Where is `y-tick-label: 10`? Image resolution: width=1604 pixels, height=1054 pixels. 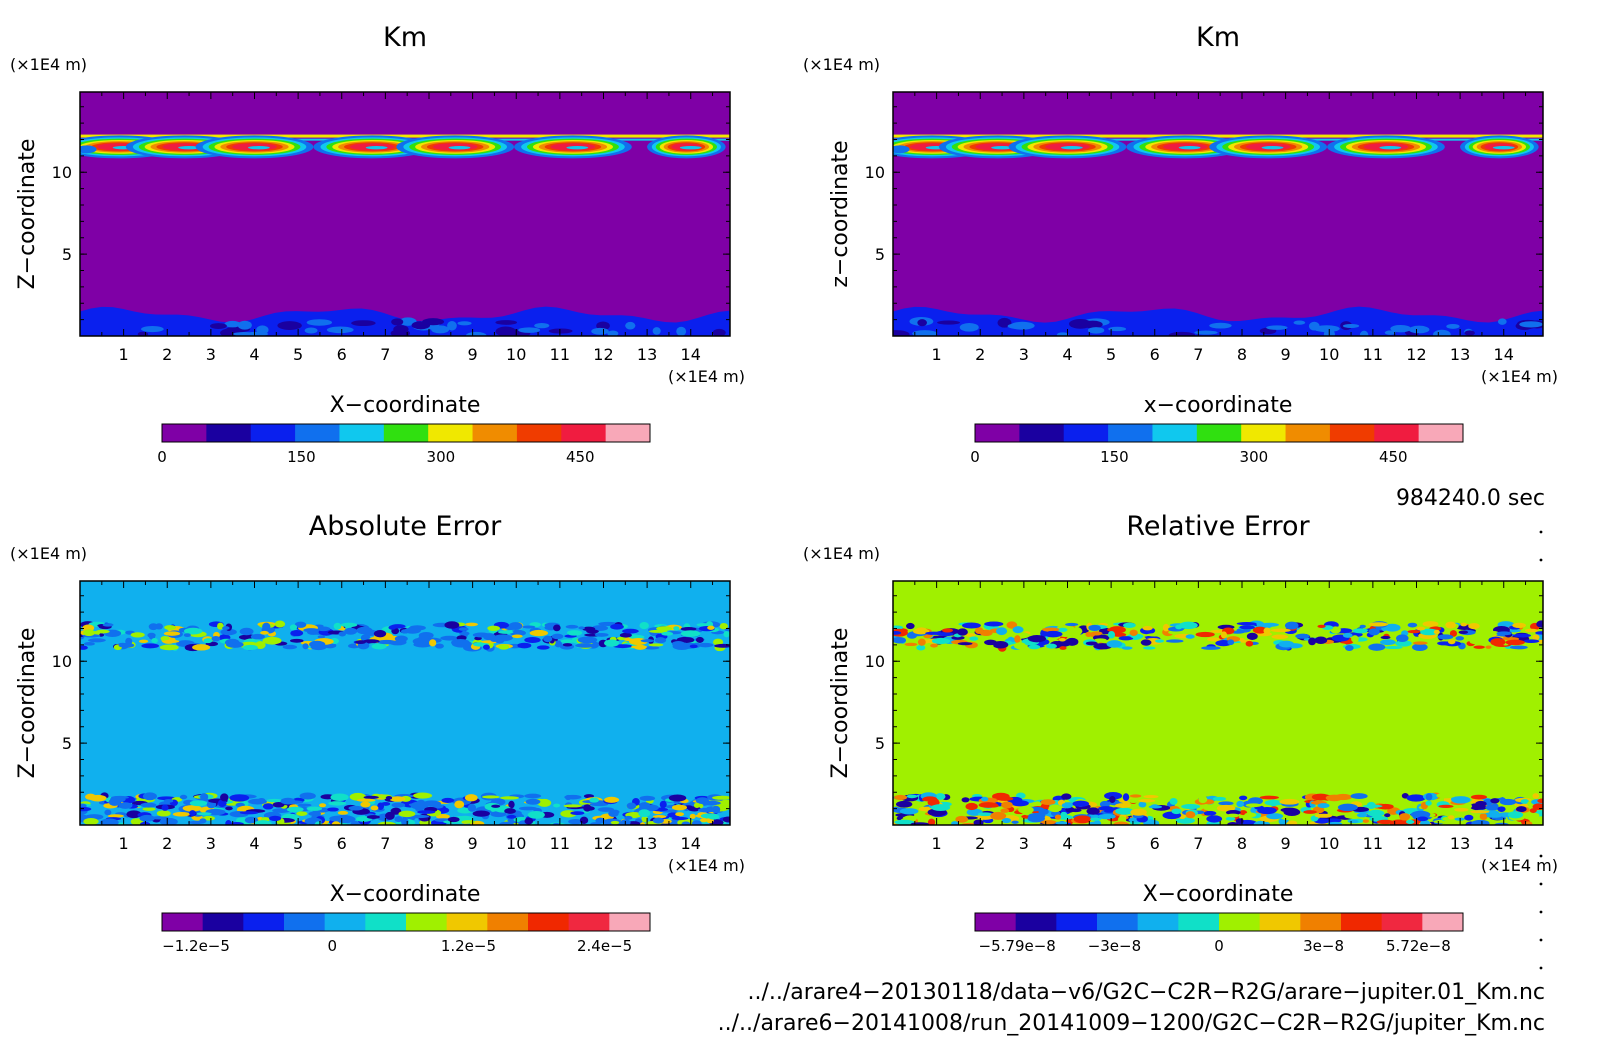
y-tick-label: 10 is located at coordinates (62, 661).